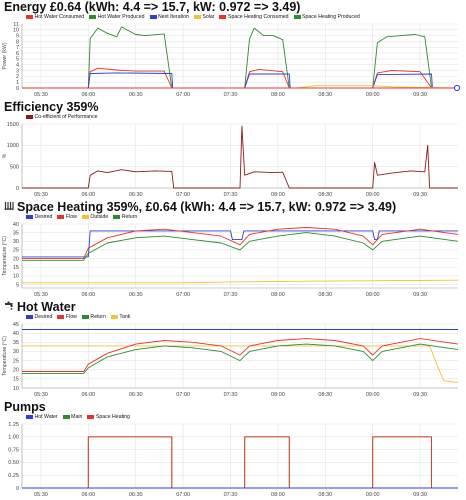  I want to click on y-tick-label: 25, so click(16, 251).